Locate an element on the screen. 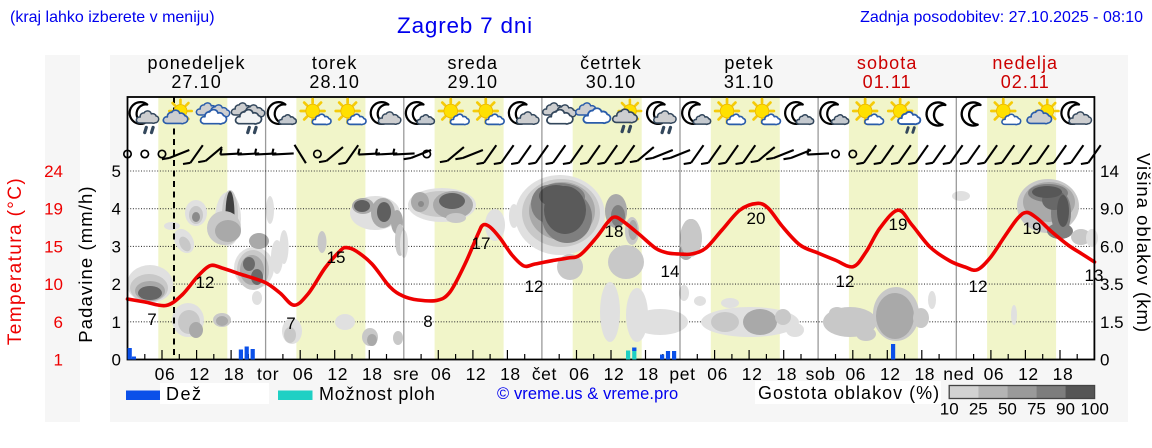 This screenshot has height=448, width=1152. svg-text: Zagreb 7 dni is located at coordinates (465, 25).